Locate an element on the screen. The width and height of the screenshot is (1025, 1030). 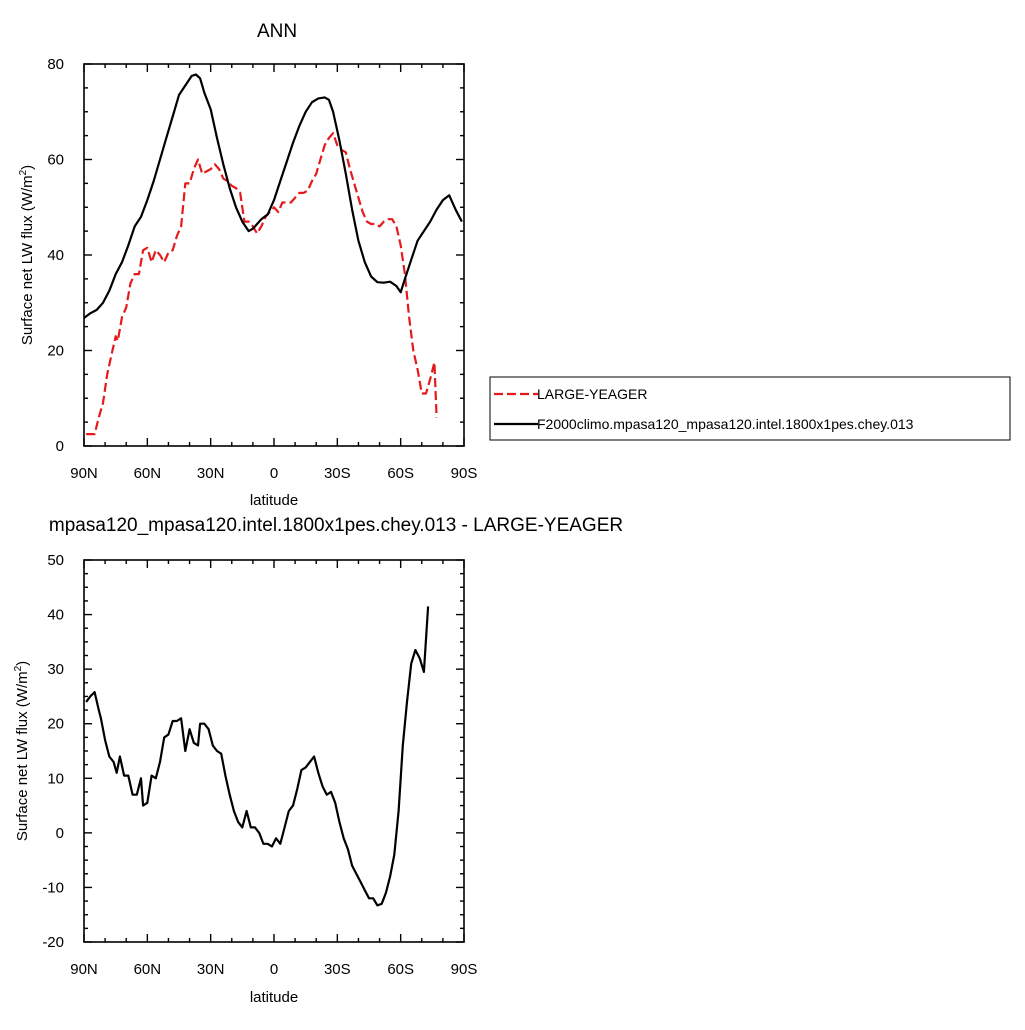
top-x-tick-label: 30S is located at coordinates (337, 473).